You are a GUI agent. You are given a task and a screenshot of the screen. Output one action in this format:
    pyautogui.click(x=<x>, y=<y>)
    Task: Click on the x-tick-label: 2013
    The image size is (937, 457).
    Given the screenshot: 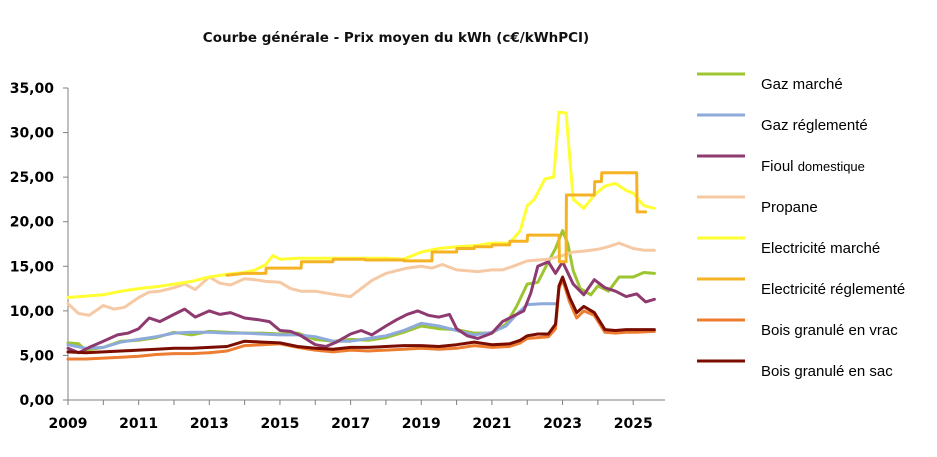 What is the action you would take?
    pyautogui.click(x=209, y=424)
    